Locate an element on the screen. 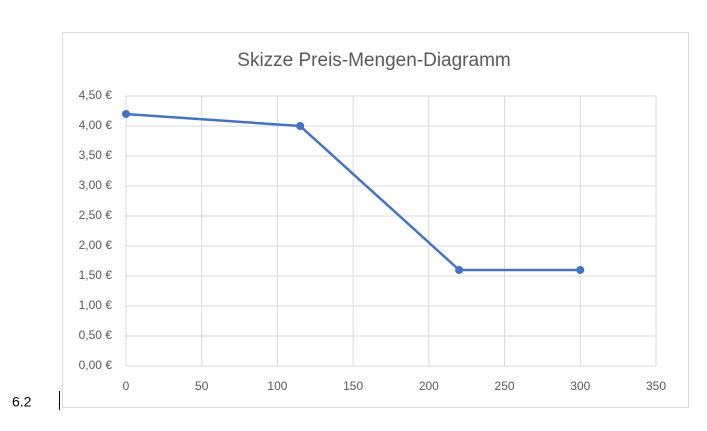  x-tick-label: 250 is located at coordinates (505, 386).